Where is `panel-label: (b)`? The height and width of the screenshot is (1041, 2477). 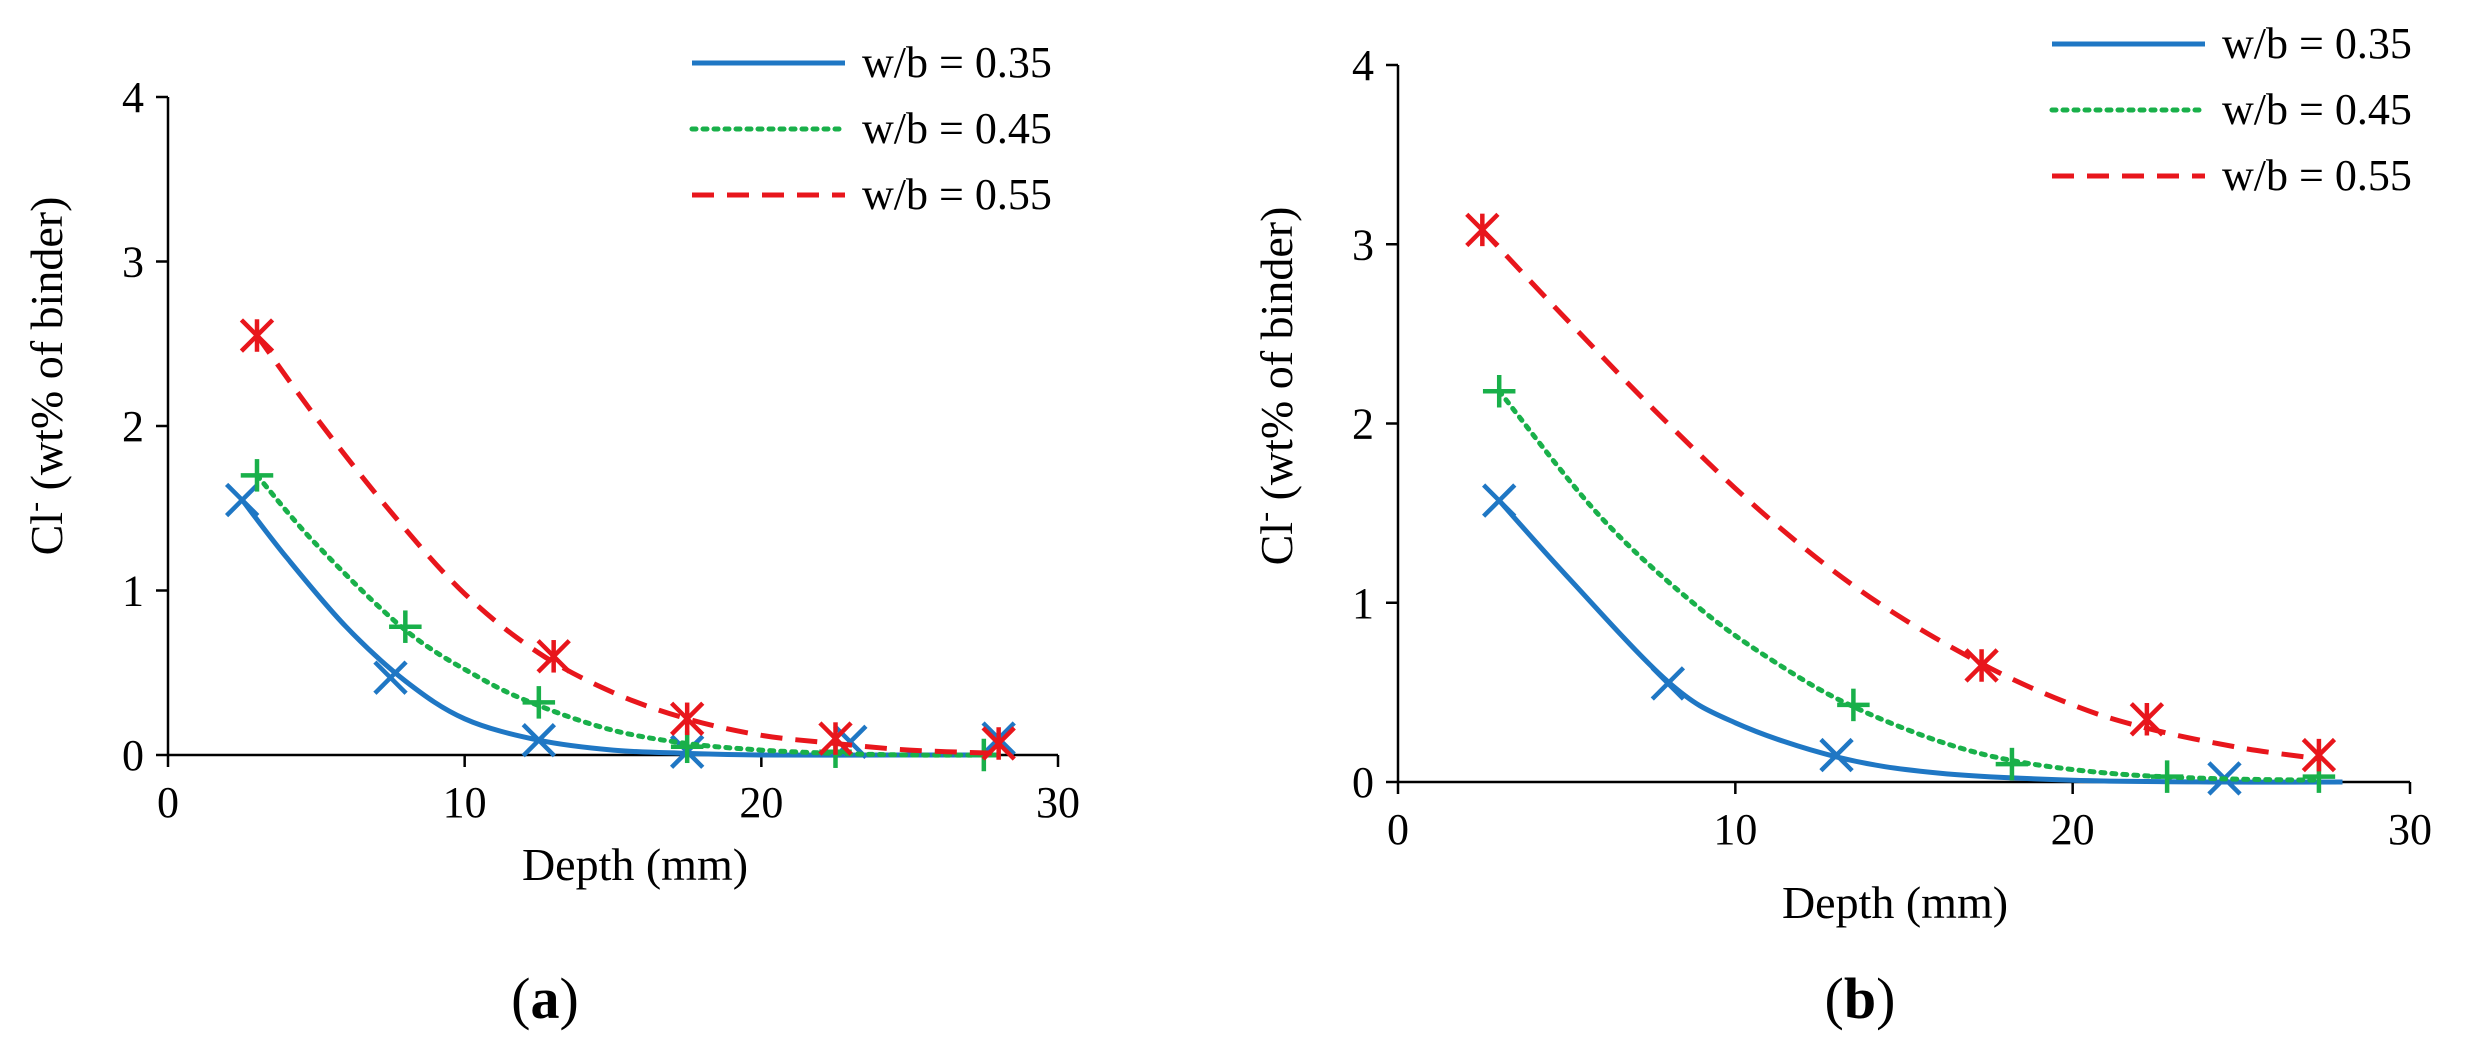
panel-label: (b) is located at coordinates (1860, 998).